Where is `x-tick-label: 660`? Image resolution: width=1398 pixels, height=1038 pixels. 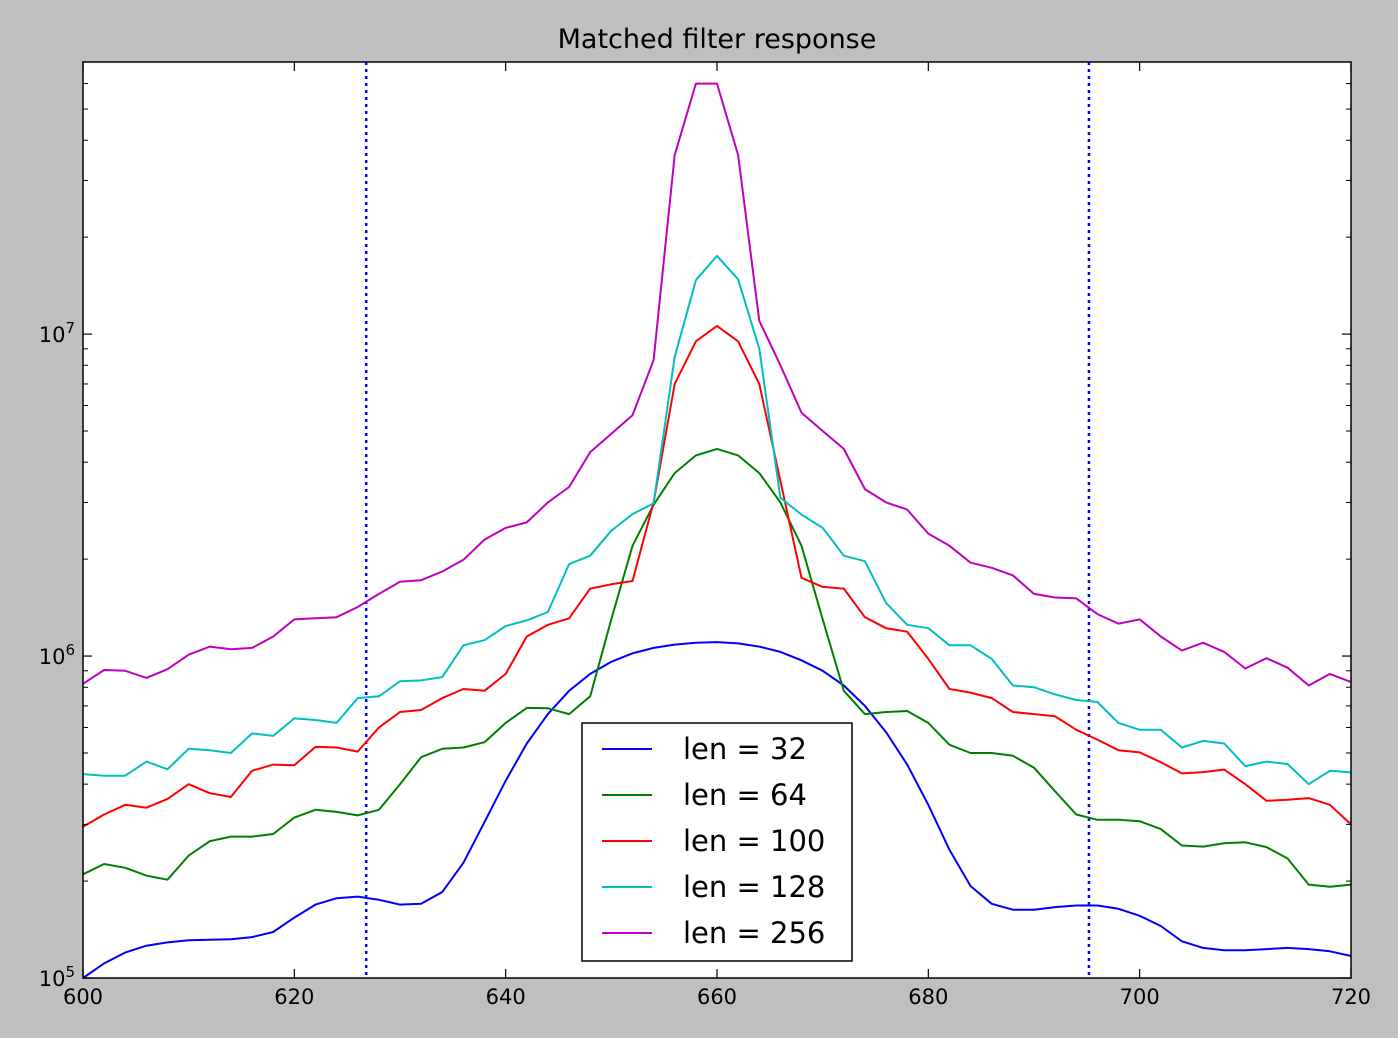 x-tick-label: 660 is located at coordinates (717, 997).